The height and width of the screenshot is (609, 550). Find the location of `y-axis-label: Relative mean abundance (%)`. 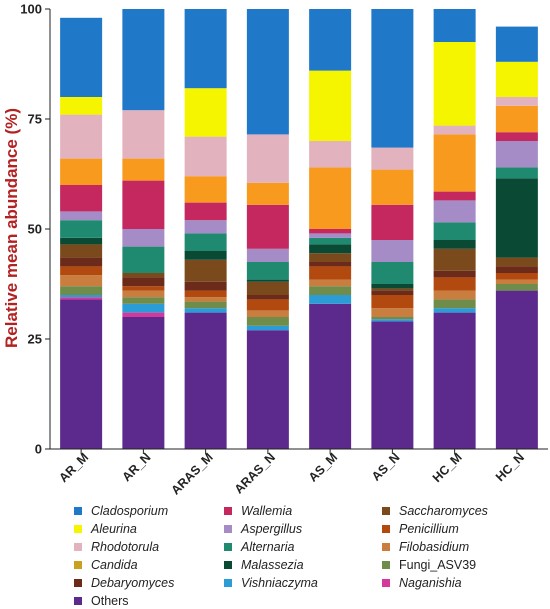

y-axis-label: Relative mean abundance (%) is located at coordinates (11, 228).